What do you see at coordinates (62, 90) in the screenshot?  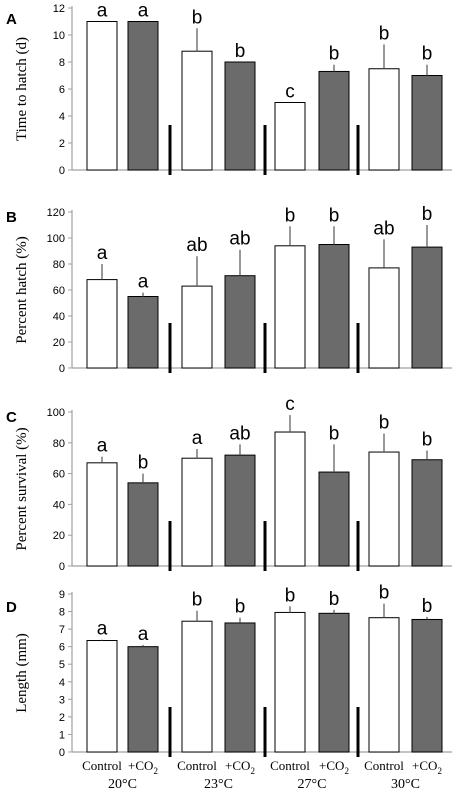 I see `y-tick-label-a: 6` at bounding box center [62, 90].